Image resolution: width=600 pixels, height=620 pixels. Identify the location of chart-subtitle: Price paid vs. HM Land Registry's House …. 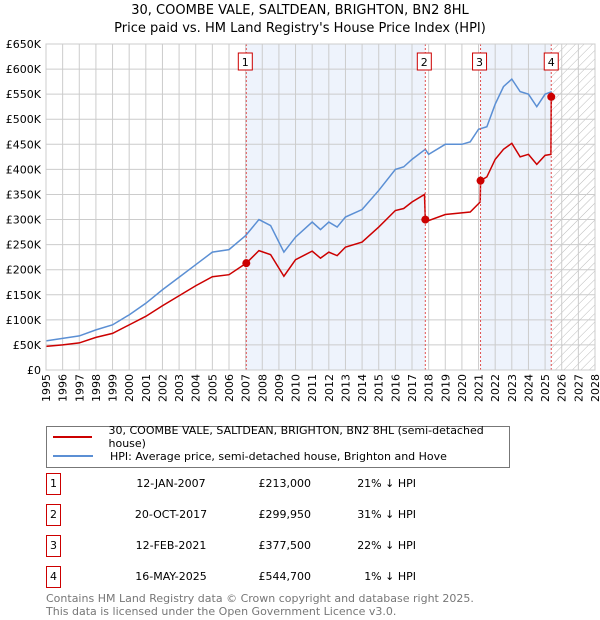
(300, 28).